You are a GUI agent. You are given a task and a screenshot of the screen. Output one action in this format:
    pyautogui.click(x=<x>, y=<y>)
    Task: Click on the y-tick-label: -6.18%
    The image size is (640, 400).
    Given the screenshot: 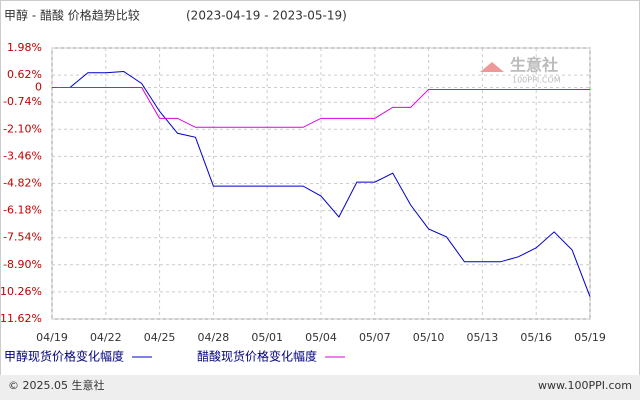 What is the action you would take?
    pyautogui.click(x=22, y=210)
    